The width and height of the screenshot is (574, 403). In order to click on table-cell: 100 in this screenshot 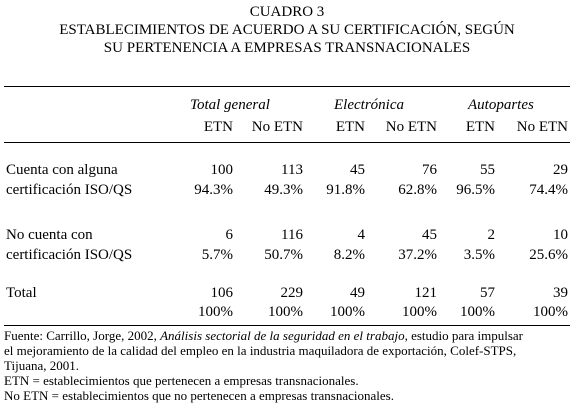, I will do `click(222, 170)`.